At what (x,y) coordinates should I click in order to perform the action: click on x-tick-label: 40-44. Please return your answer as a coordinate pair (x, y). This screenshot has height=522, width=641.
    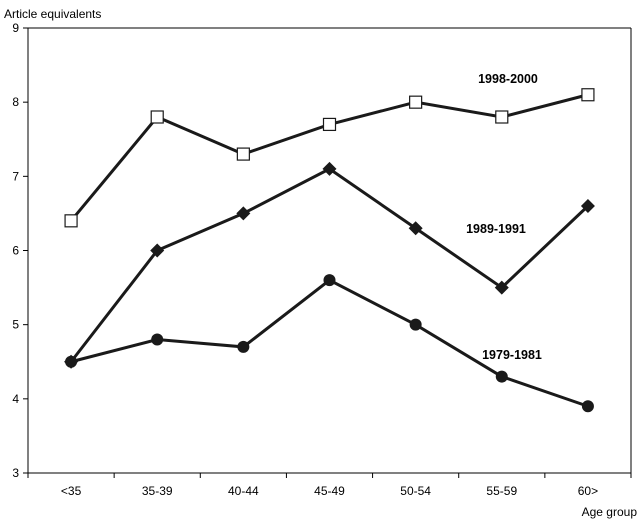
    Looking at the image, I should click on (243, 491).